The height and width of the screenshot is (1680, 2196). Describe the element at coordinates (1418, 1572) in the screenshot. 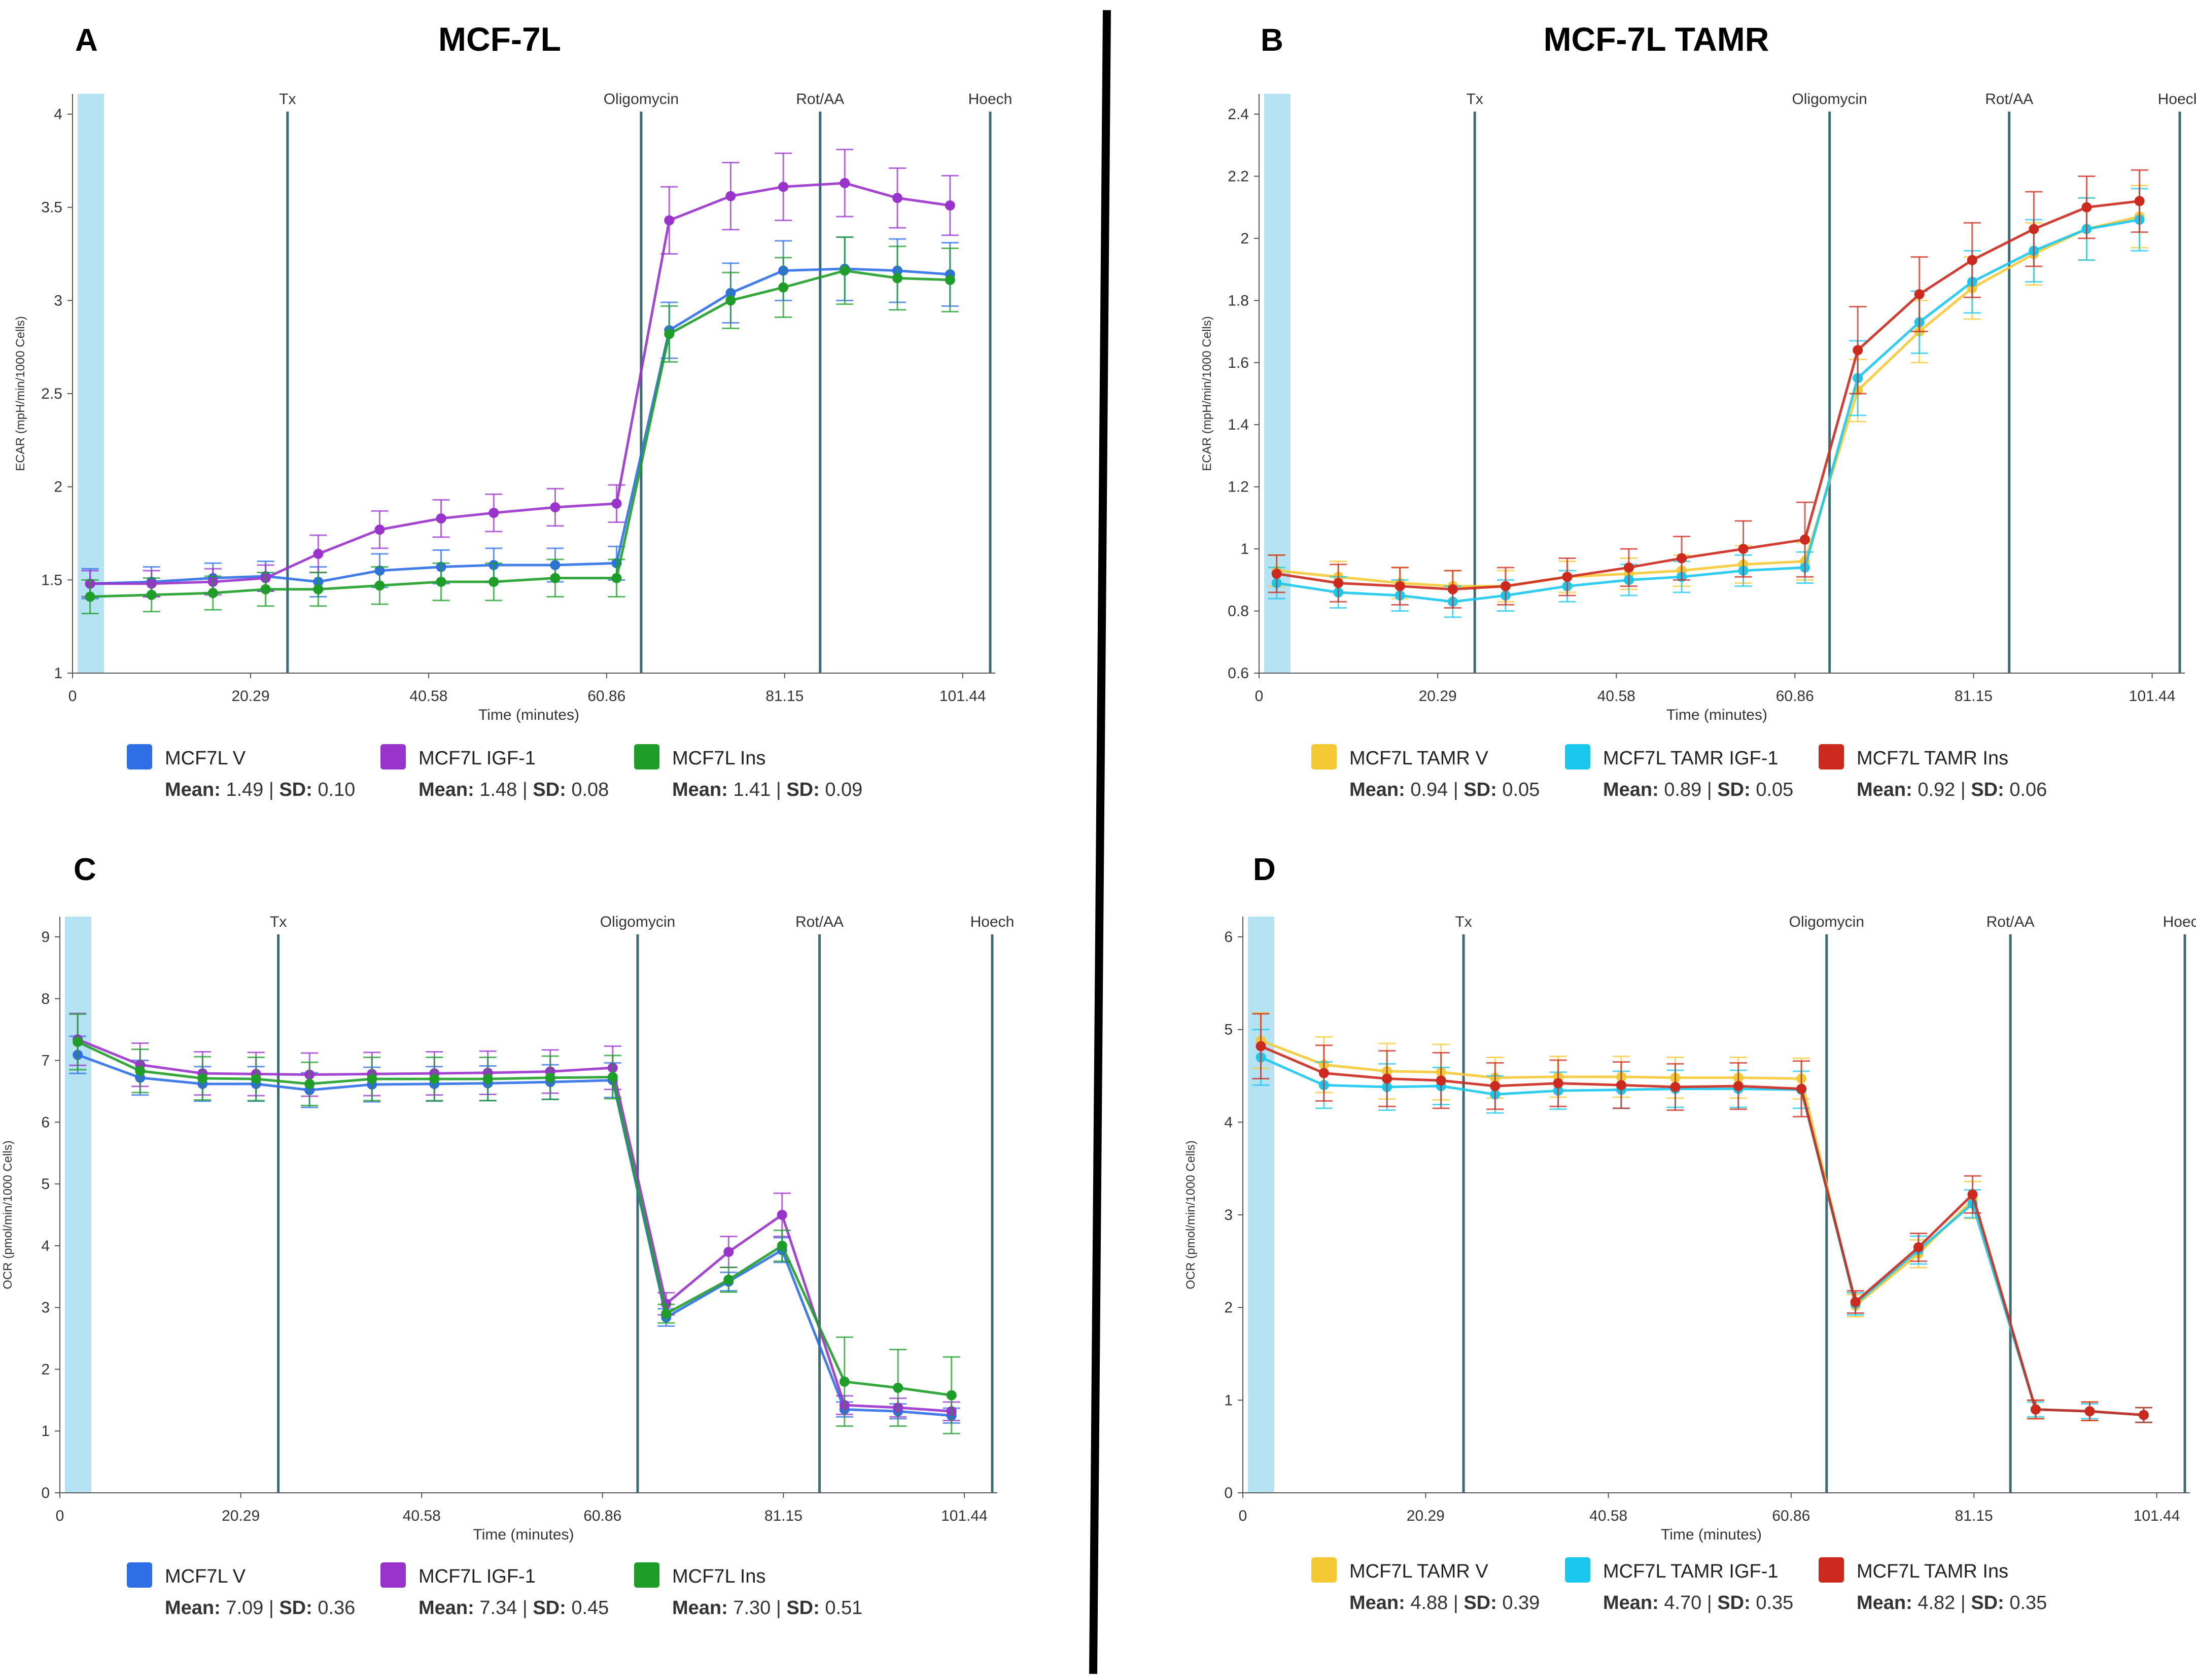

I see `legend-label: MCF7L TAMR V` at that location.